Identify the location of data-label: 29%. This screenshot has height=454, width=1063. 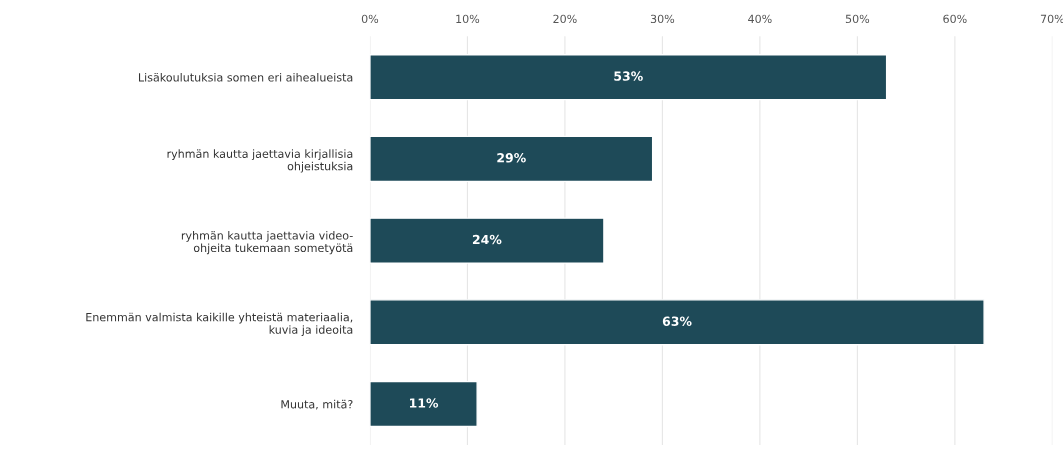
(511, 158).